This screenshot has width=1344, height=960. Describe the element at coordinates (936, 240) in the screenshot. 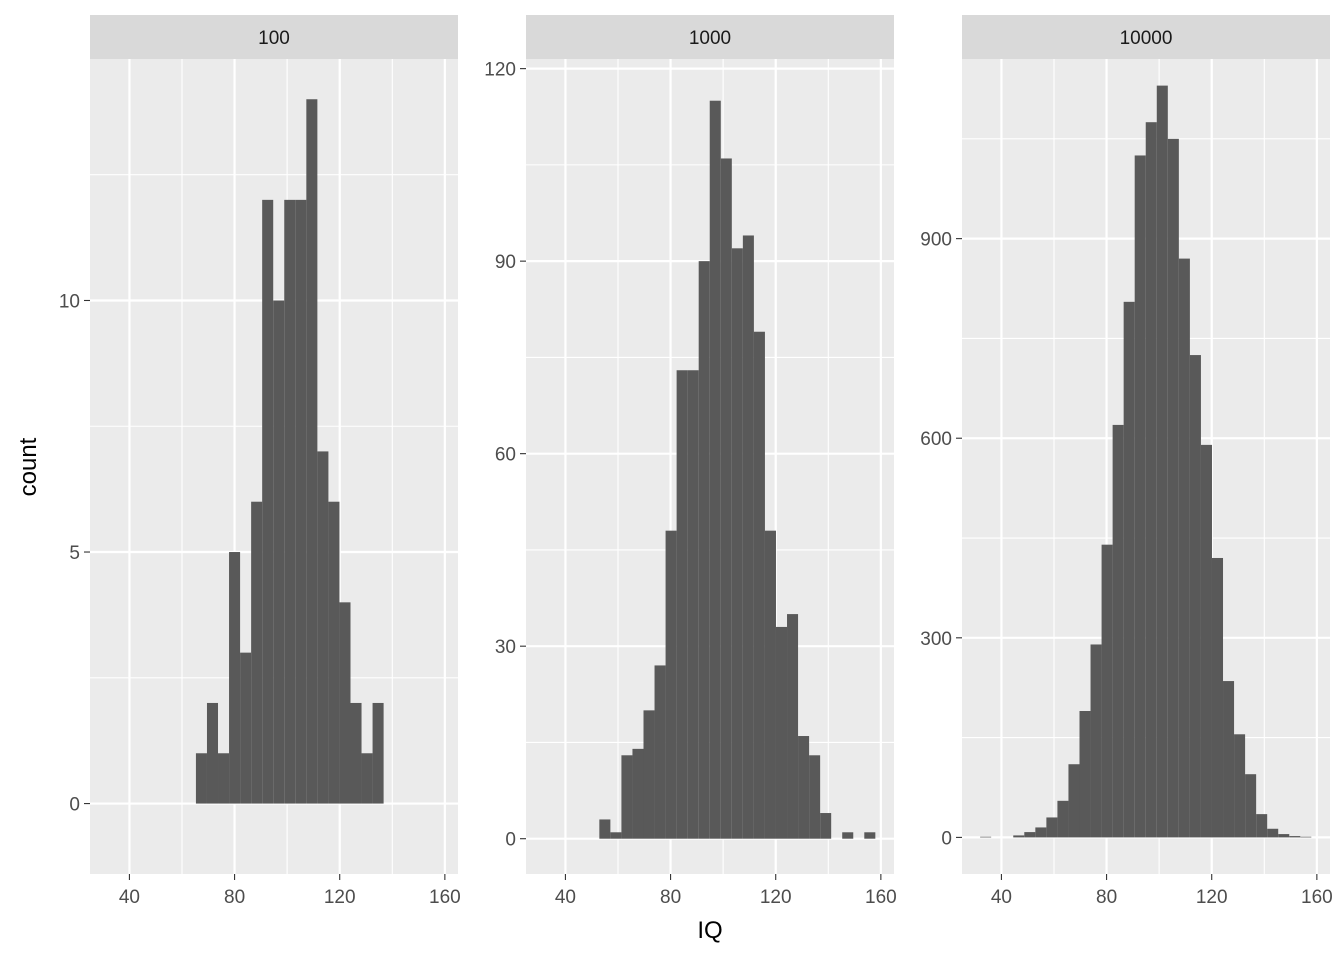

I see `y-tick-label: 900` at that location.